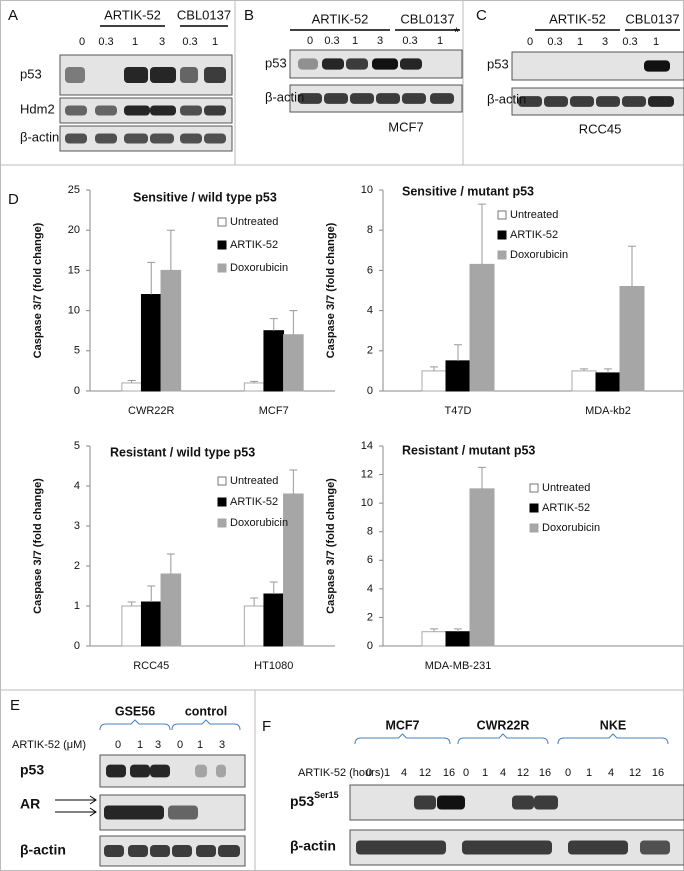 The height and width of the screenshot is (871, 684). I want to click on chart-title: Resistant / mutant p53, so click(468, 450).